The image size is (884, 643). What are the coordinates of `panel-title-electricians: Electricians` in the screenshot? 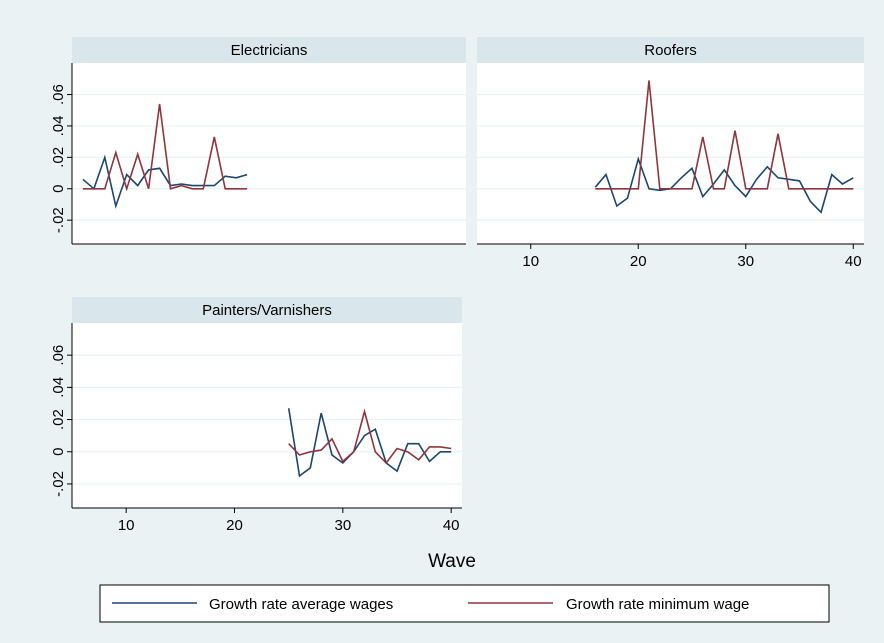 It's located at (269, 50).